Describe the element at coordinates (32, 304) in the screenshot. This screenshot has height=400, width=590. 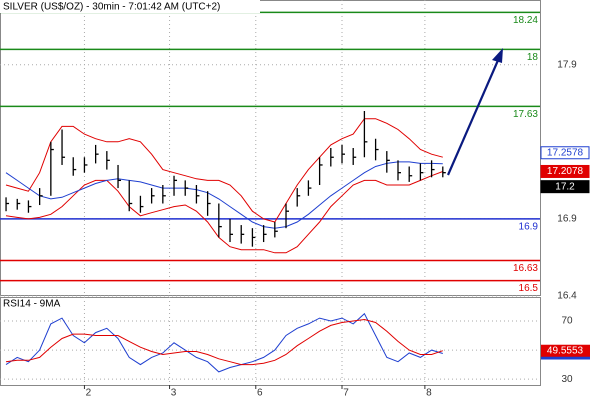
I see `rsi-title: RSI14 - 9MA` at that location.